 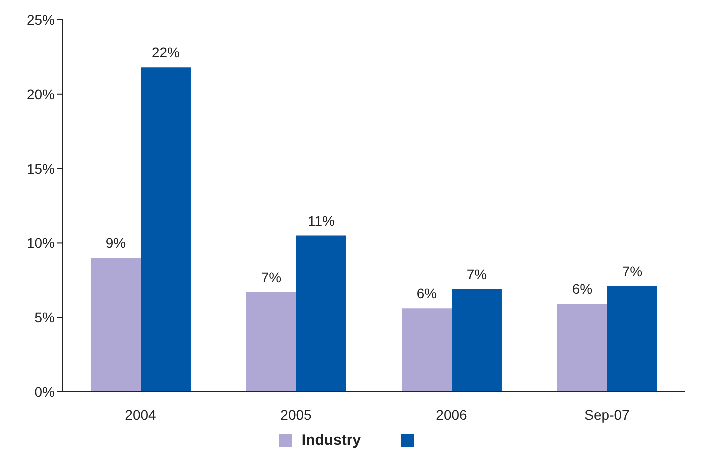 I want to click on y-tick-label: 20%, so click(x=40, y=94).